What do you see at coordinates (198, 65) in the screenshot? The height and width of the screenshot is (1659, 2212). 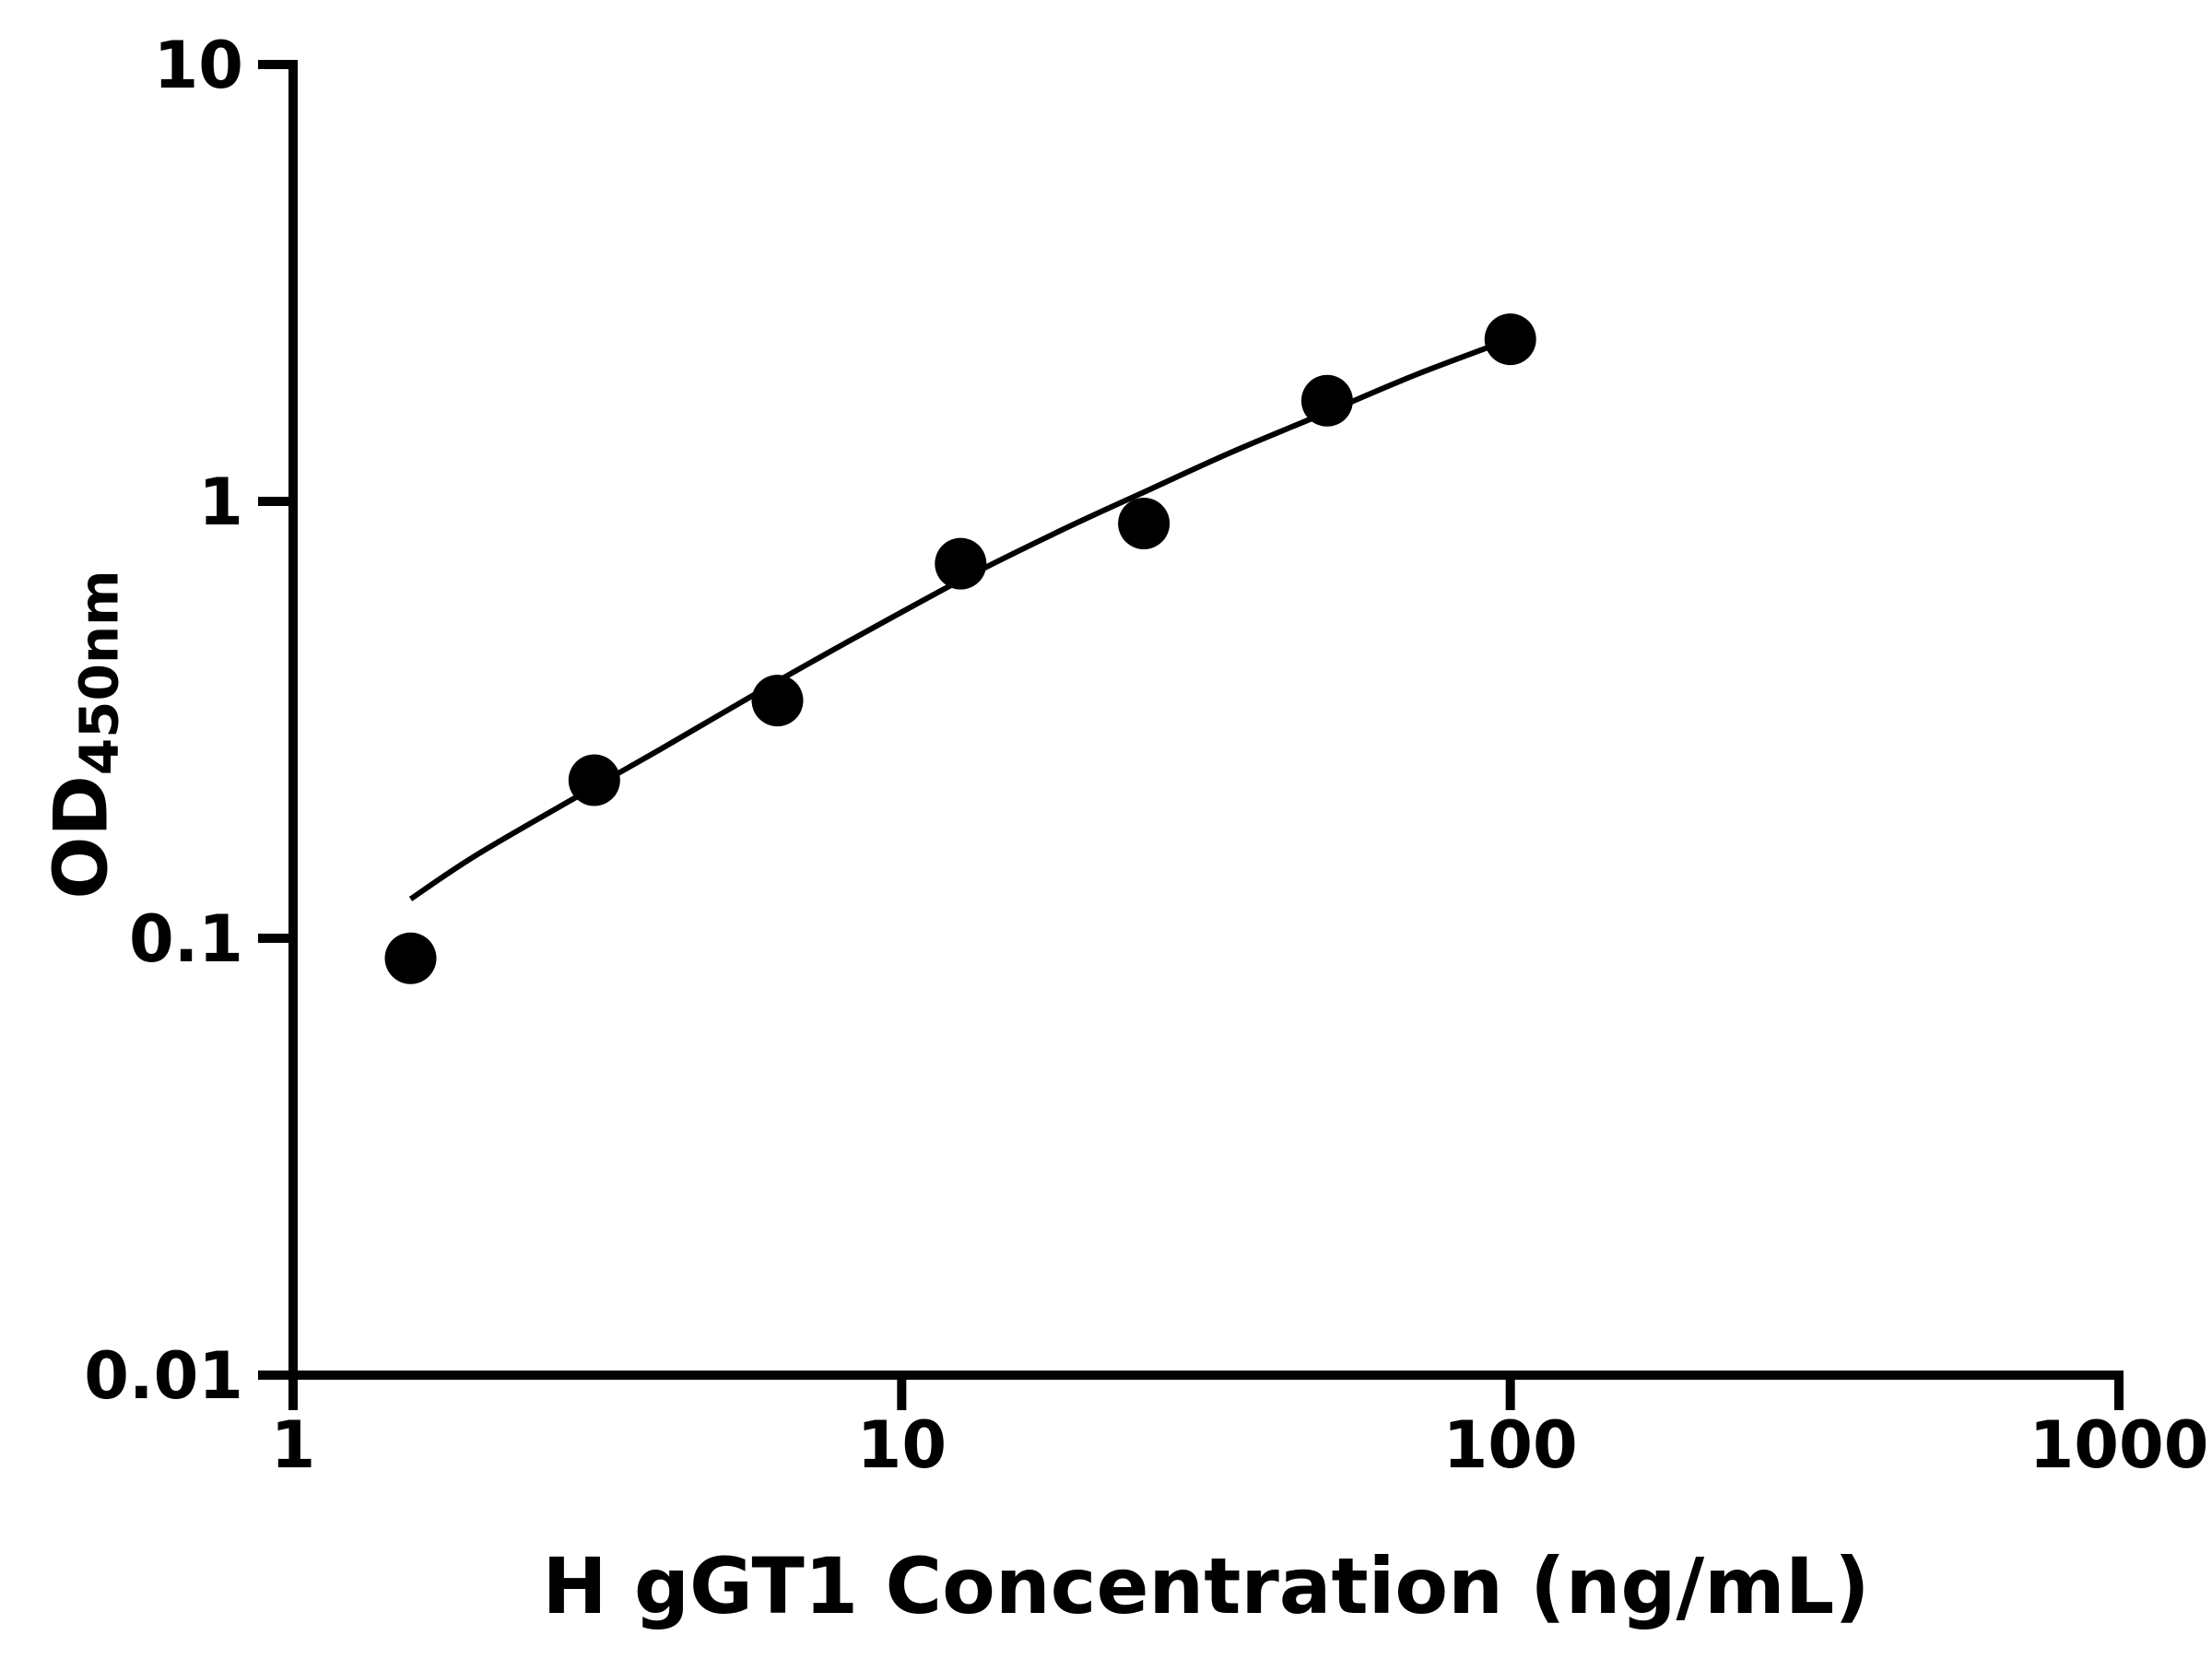 I see `y-tick-label: 10` at bounding box center [198, 65].